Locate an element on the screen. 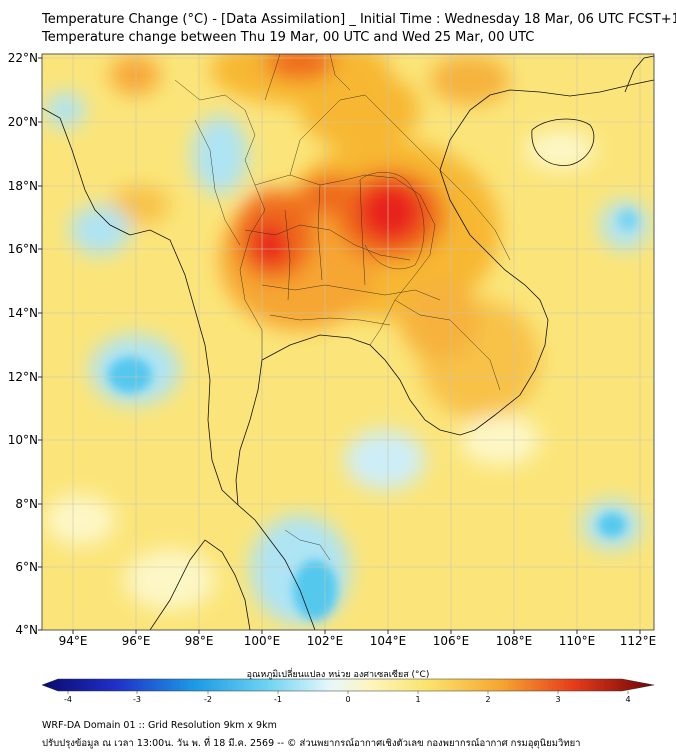 Image resolution: width=676 pixels, height=756 pixels. colorbar-tick: -3 is located at coordinates (137, 699).